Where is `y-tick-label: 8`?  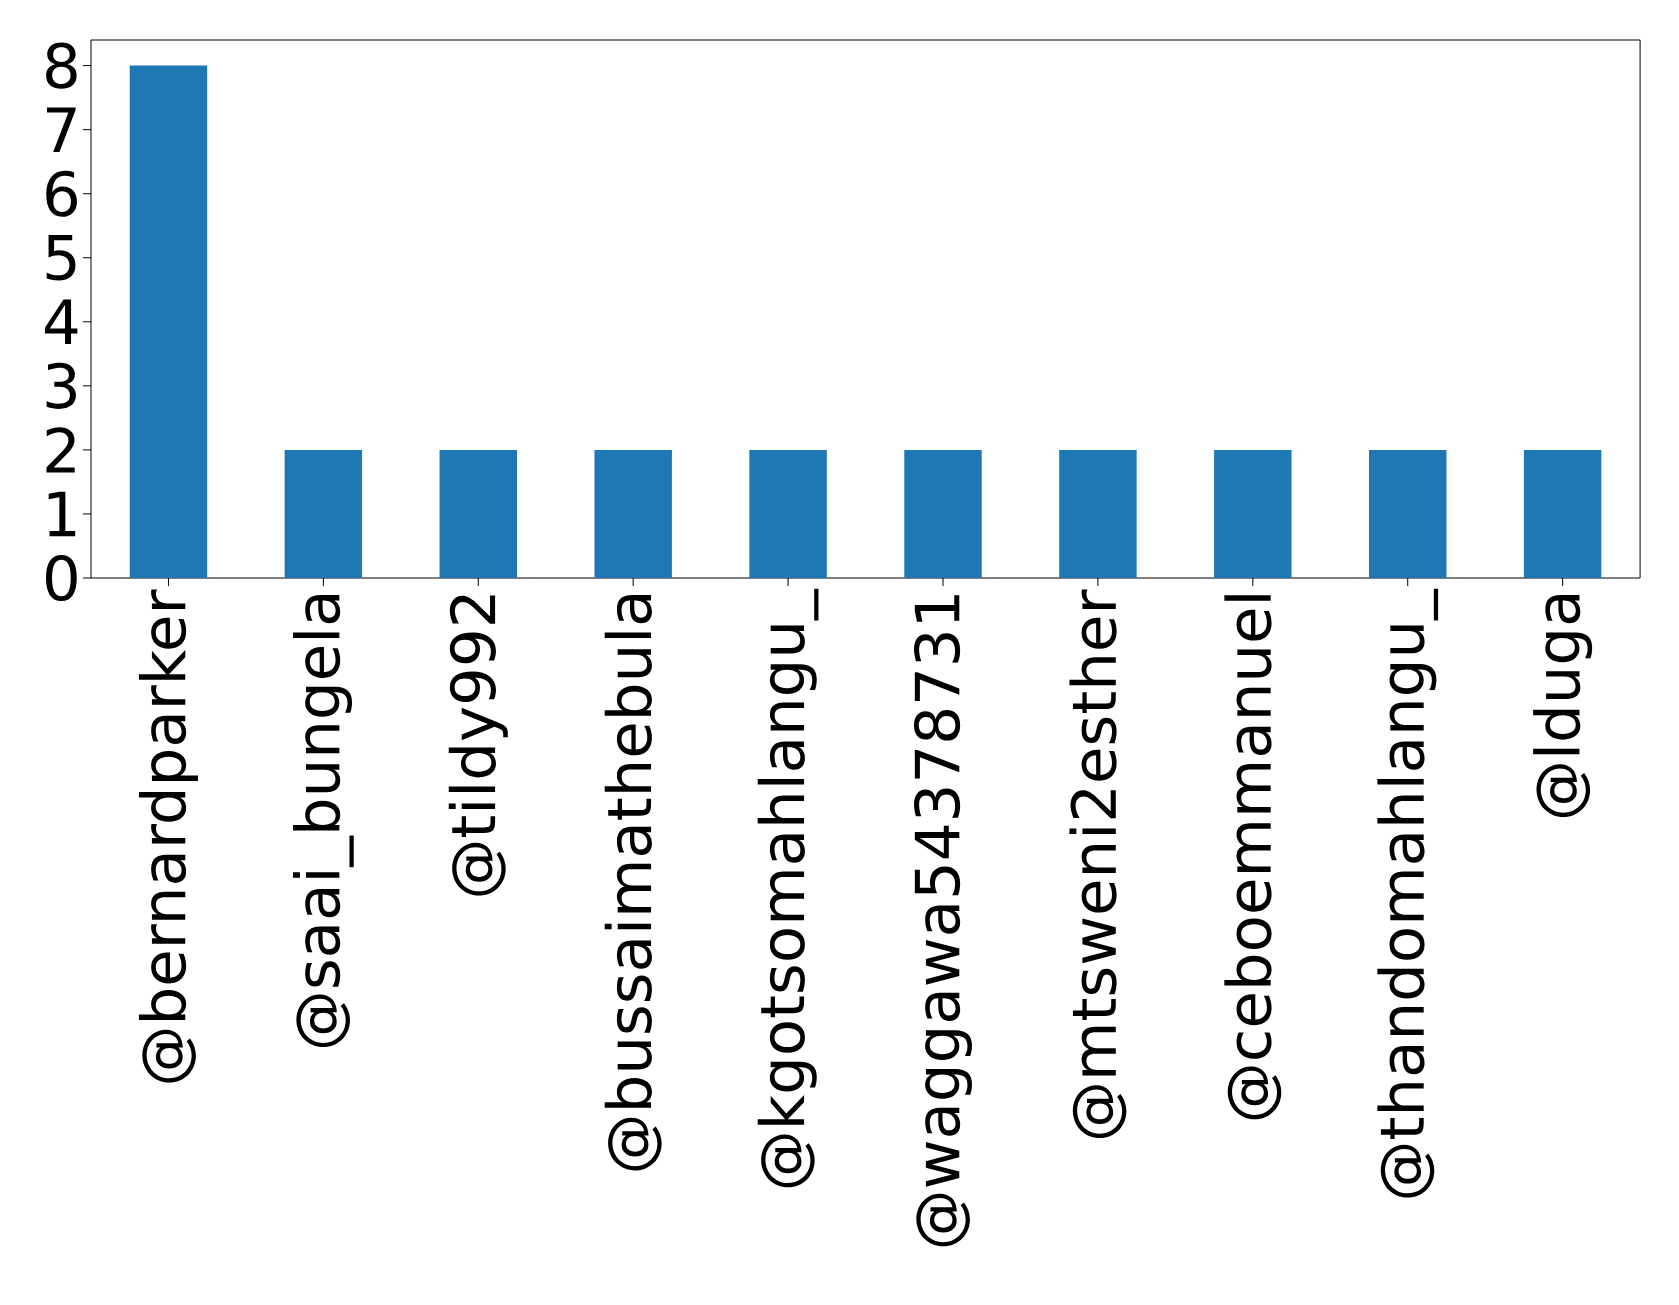 y-tick-label: 8 is located at coordinates (61, 65).